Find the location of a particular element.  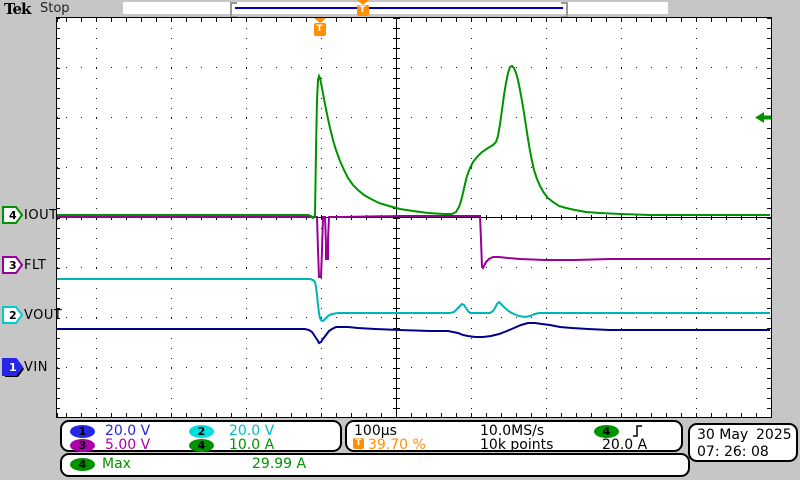

channel-2-position-marker: 2 is located at coordinates (13, 315).